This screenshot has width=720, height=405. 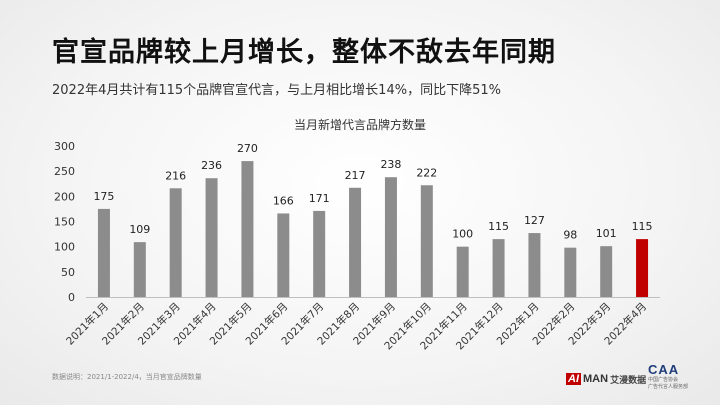 I want to click on y-tick-label: 150, so click(x=64, y=222).